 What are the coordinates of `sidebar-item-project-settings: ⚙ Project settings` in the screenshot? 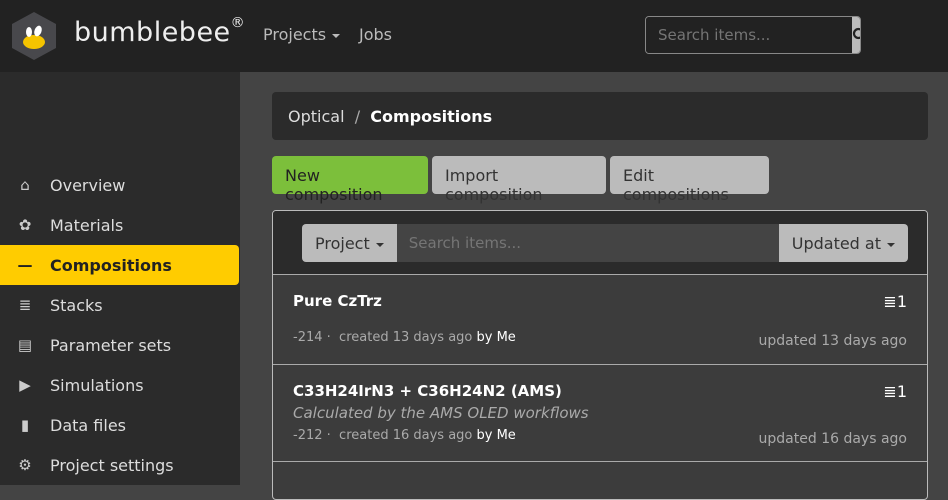 It's located at (119, 465).